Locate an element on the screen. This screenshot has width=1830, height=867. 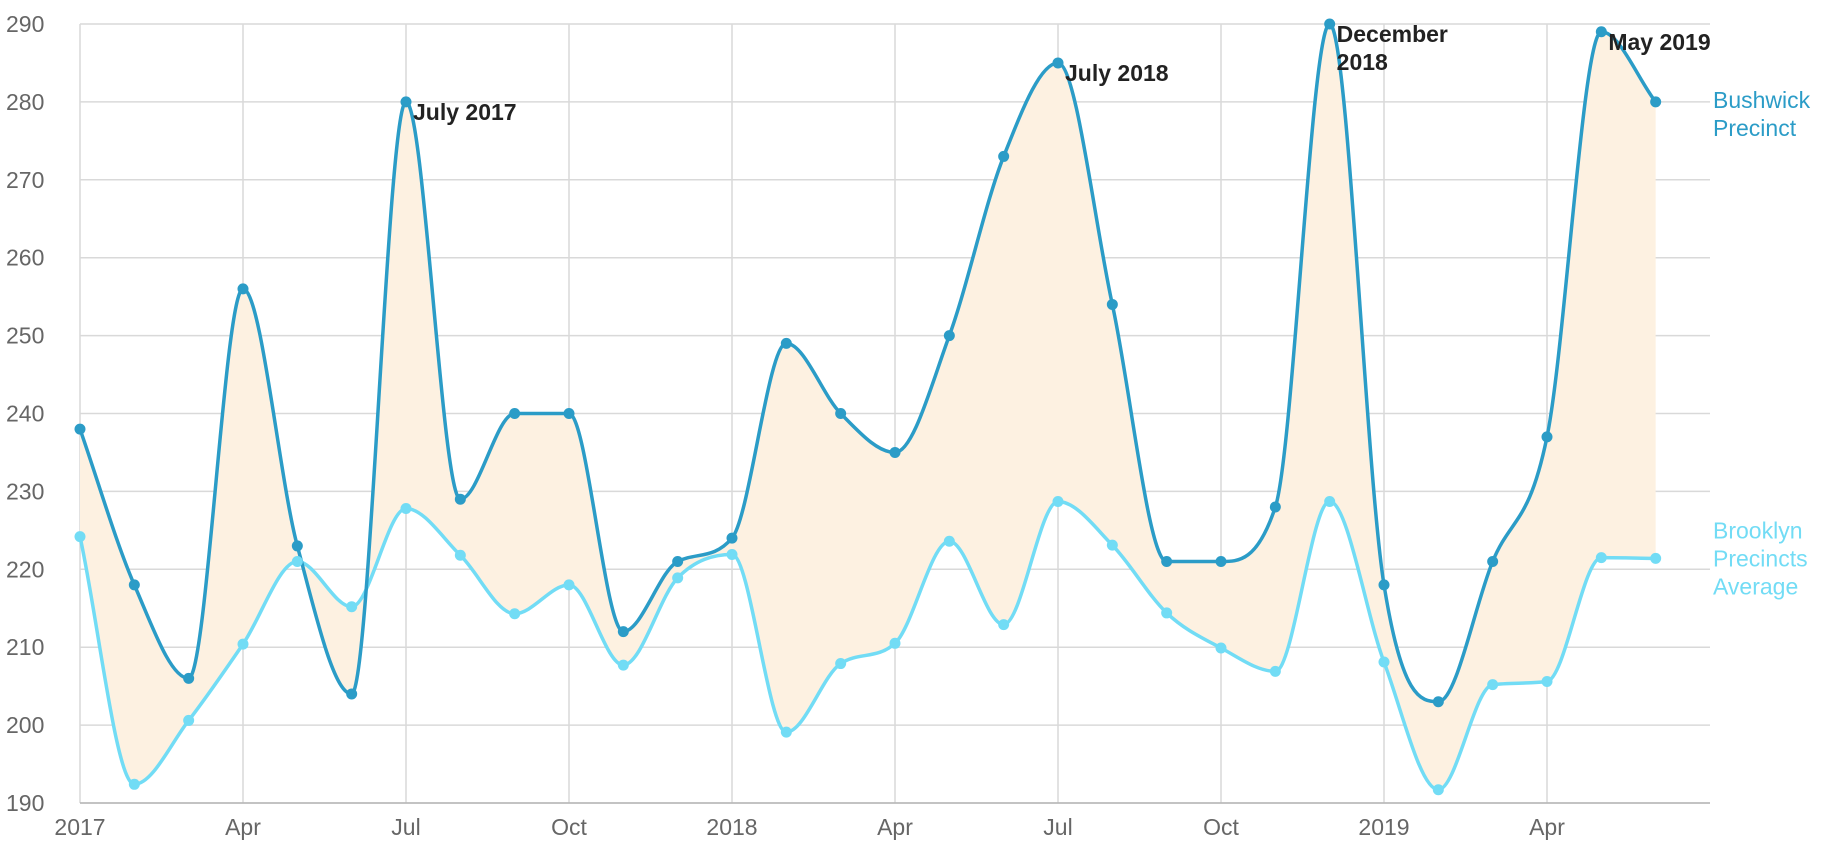
y-tick-label: 190 is located at coordinates (25, 803).